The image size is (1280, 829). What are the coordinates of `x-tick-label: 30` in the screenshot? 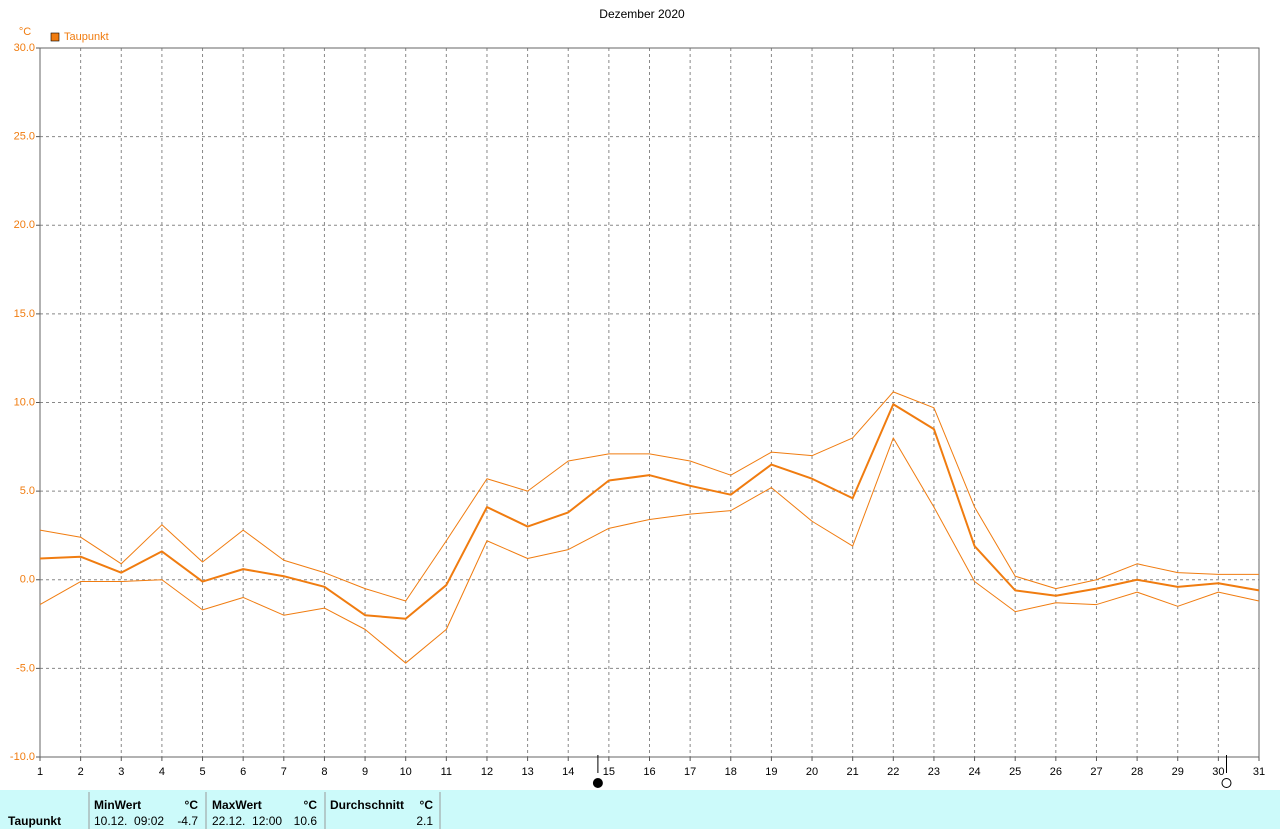 It's located at (1218, 772).